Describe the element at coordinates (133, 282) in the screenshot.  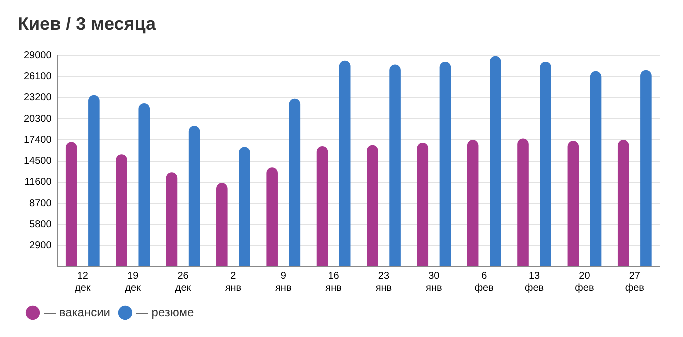
I see `x-tick-label: 19 дек` at that location.